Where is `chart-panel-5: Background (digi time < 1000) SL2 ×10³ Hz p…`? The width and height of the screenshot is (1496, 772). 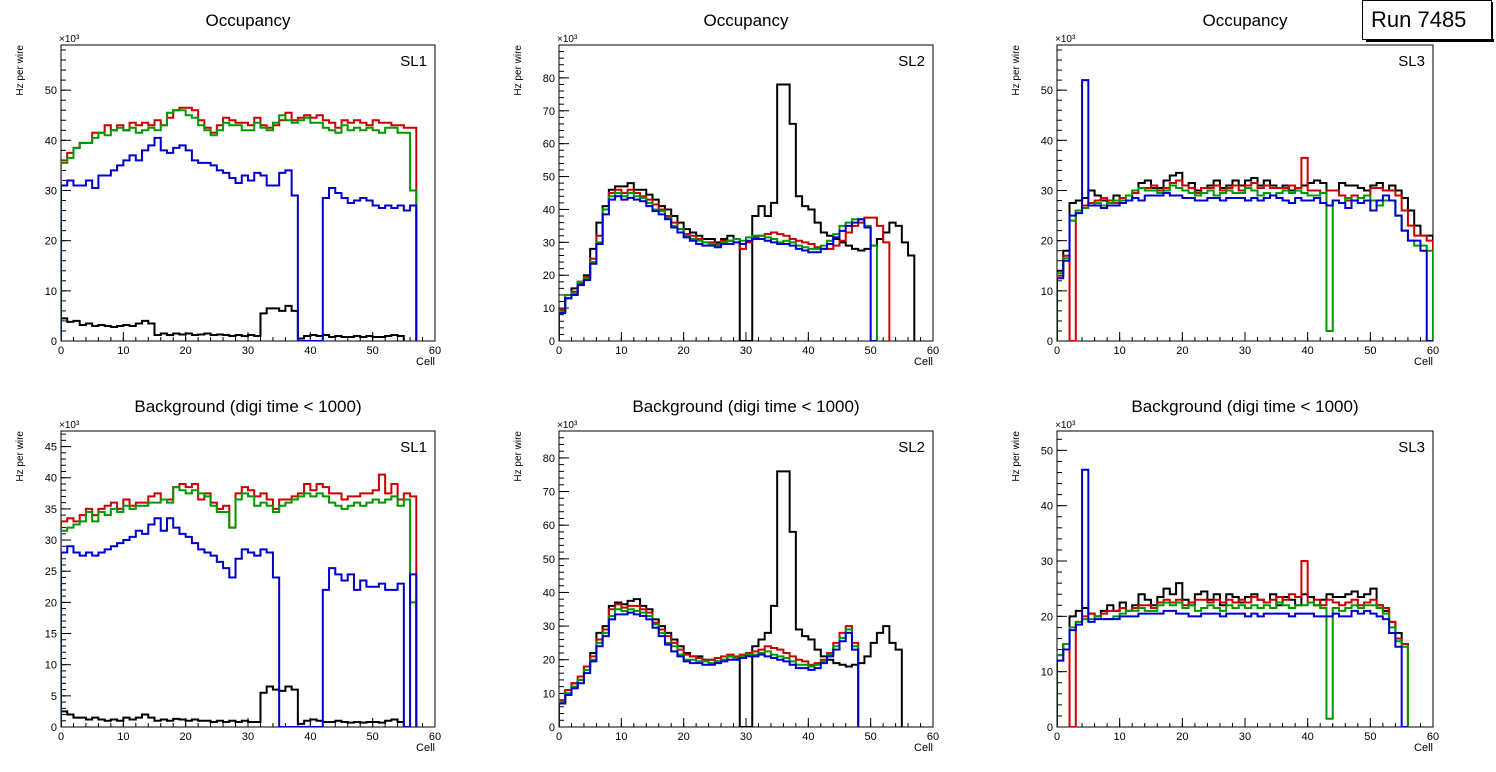 chart-panel-5: Background (digi time < 1000) SL2 ×10³ Hz p… is located at coordinates (726, 575).